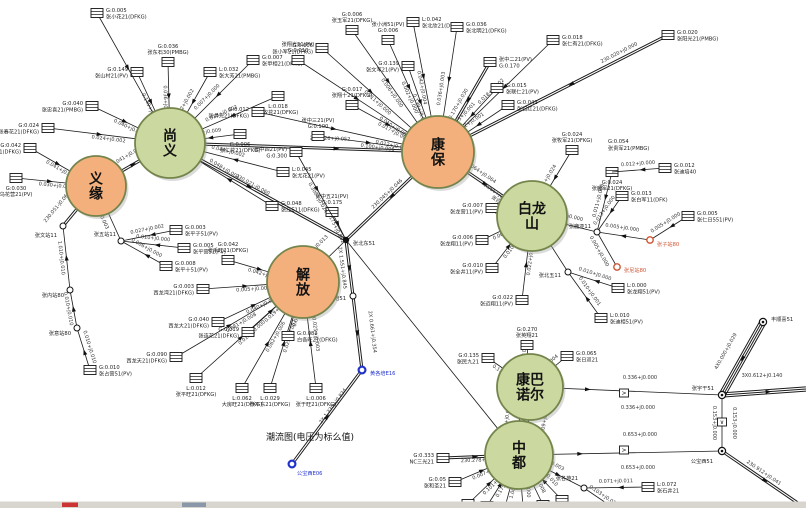 The image size is (806, 508). I want to click on junction-huanggepei-E16, so click(362, 370).